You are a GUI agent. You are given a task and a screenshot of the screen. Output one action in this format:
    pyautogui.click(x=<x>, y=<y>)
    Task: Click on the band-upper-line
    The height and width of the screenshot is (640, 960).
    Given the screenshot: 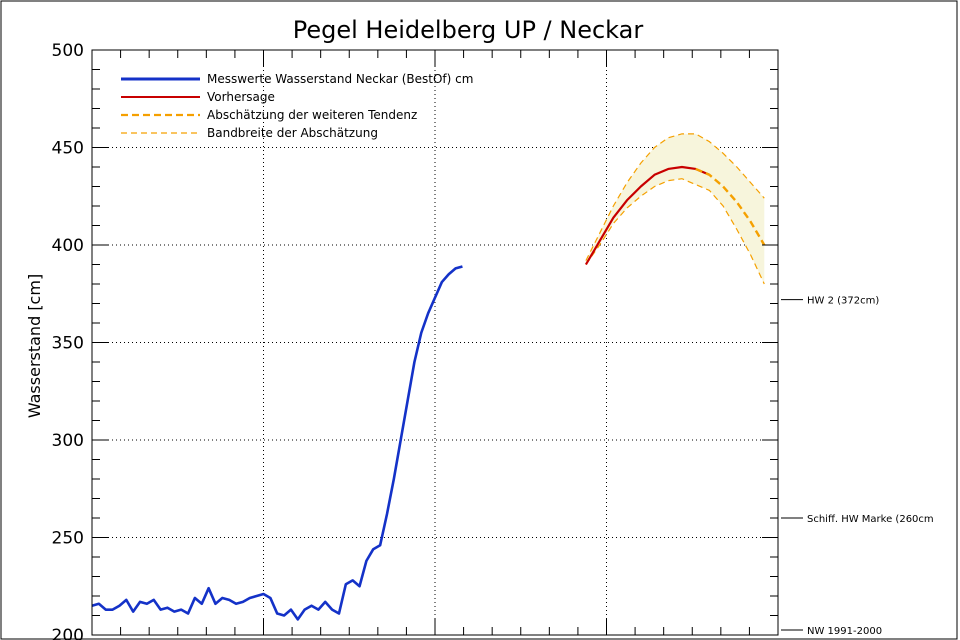 What is the action you would take?
    pyautogui.click(x=675, y=197)
    